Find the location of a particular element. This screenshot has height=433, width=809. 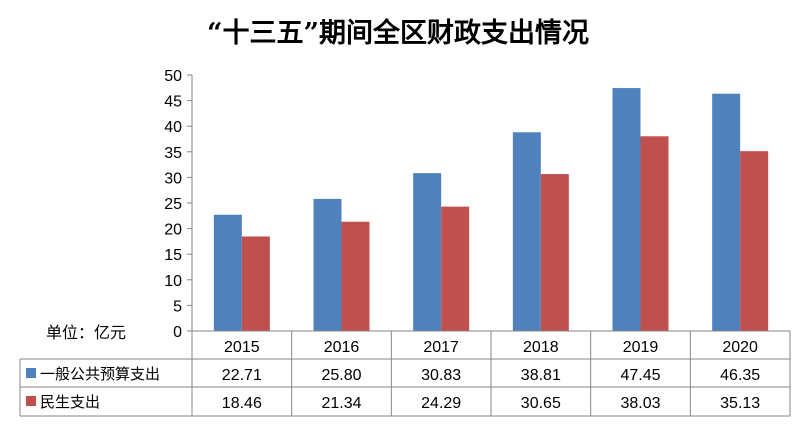

y-tick-label: 50 is located at coordinates (173, 76).